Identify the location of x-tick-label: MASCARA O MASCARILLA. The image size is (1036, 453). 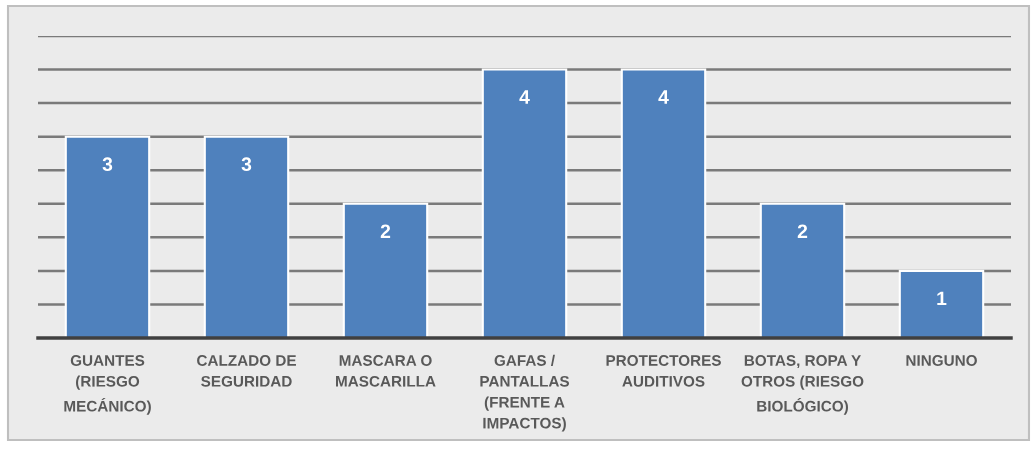
(386, 371).